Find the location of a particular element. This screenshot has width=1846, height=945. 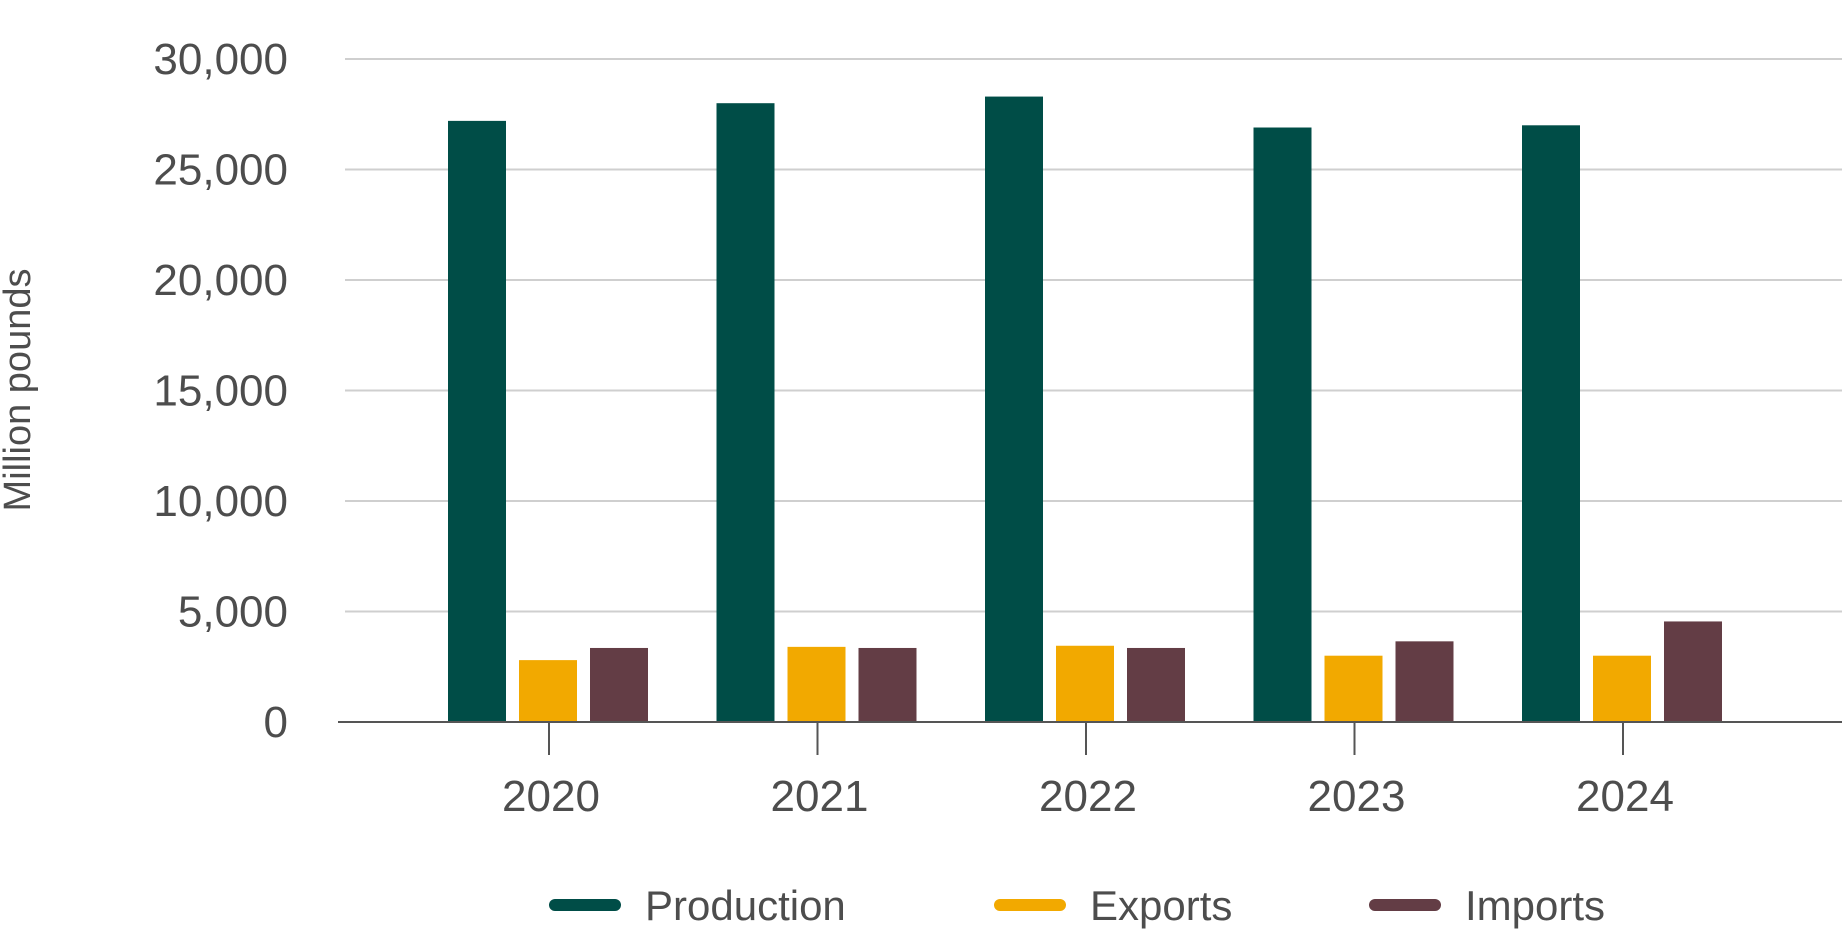

bar-production-2021 is located at coordinates (745, 412).